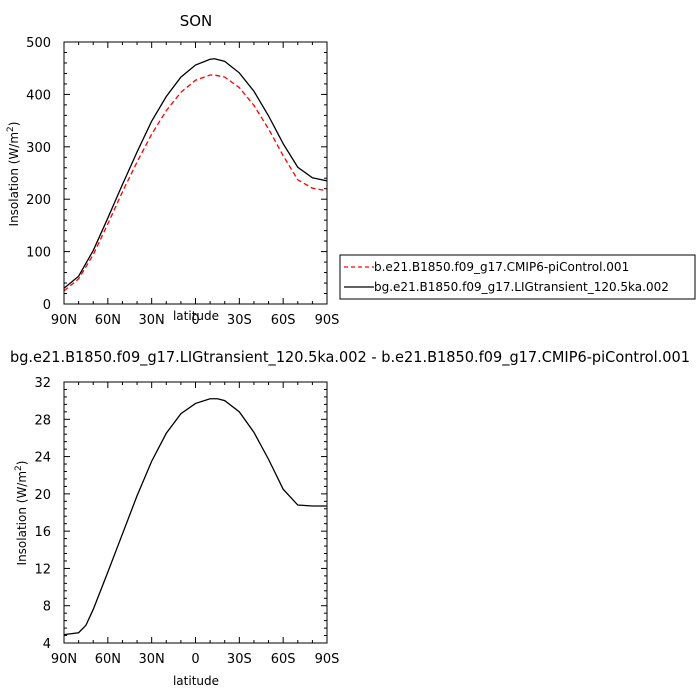  I want to click on y-tick-label: 400, so click(38, 95).